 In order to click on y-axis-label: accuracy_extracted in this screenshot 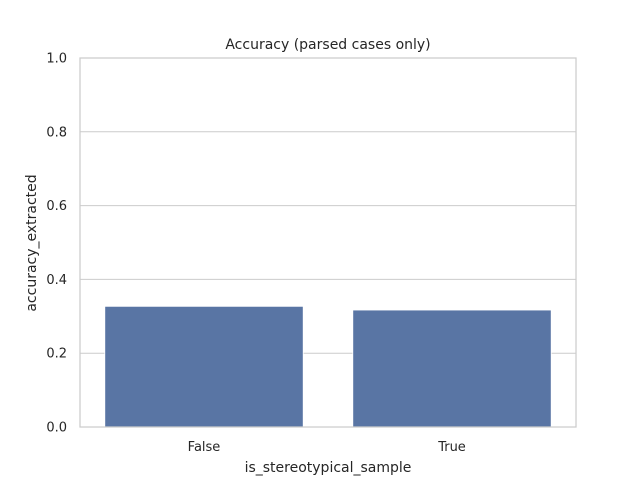, I will do `click(32, 242)`.